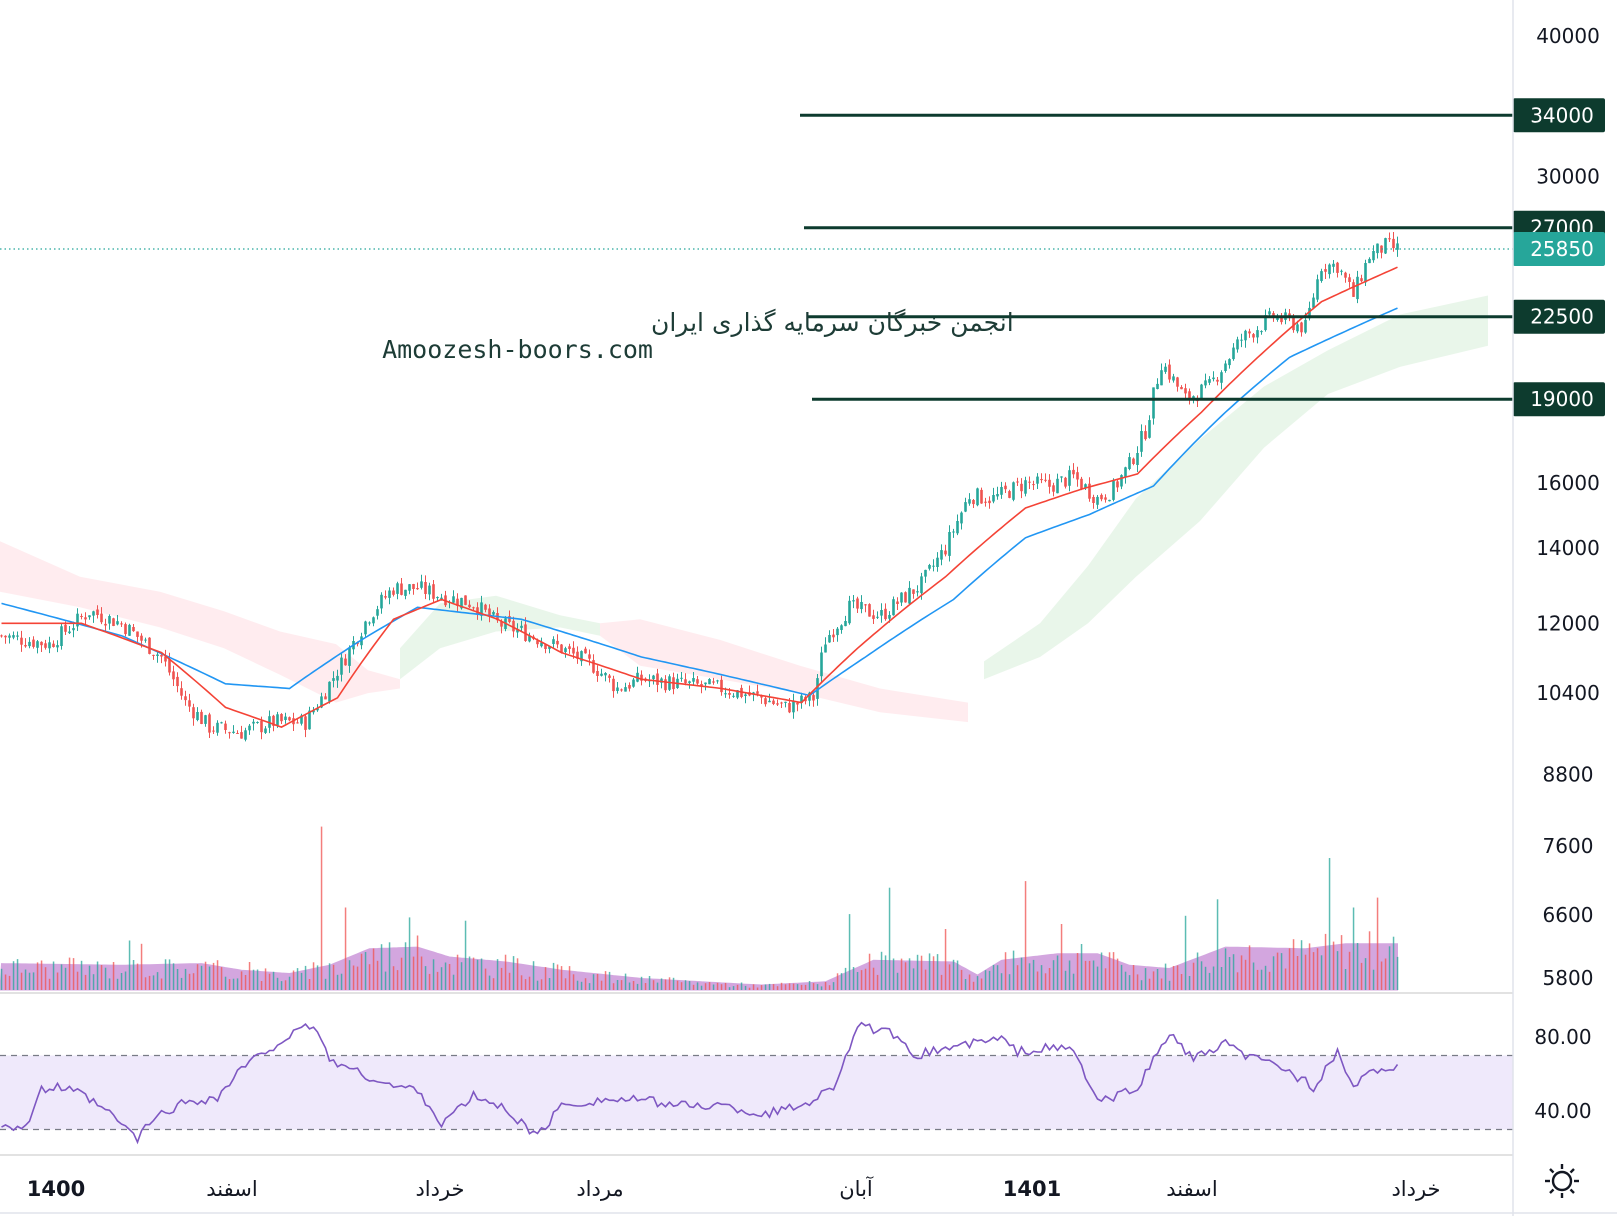 This screenshot has height=1216, width=1617. Describe the element at coordinates (1568, 483) in the screenshot. I see `y-tick-label: 16000` at that location.